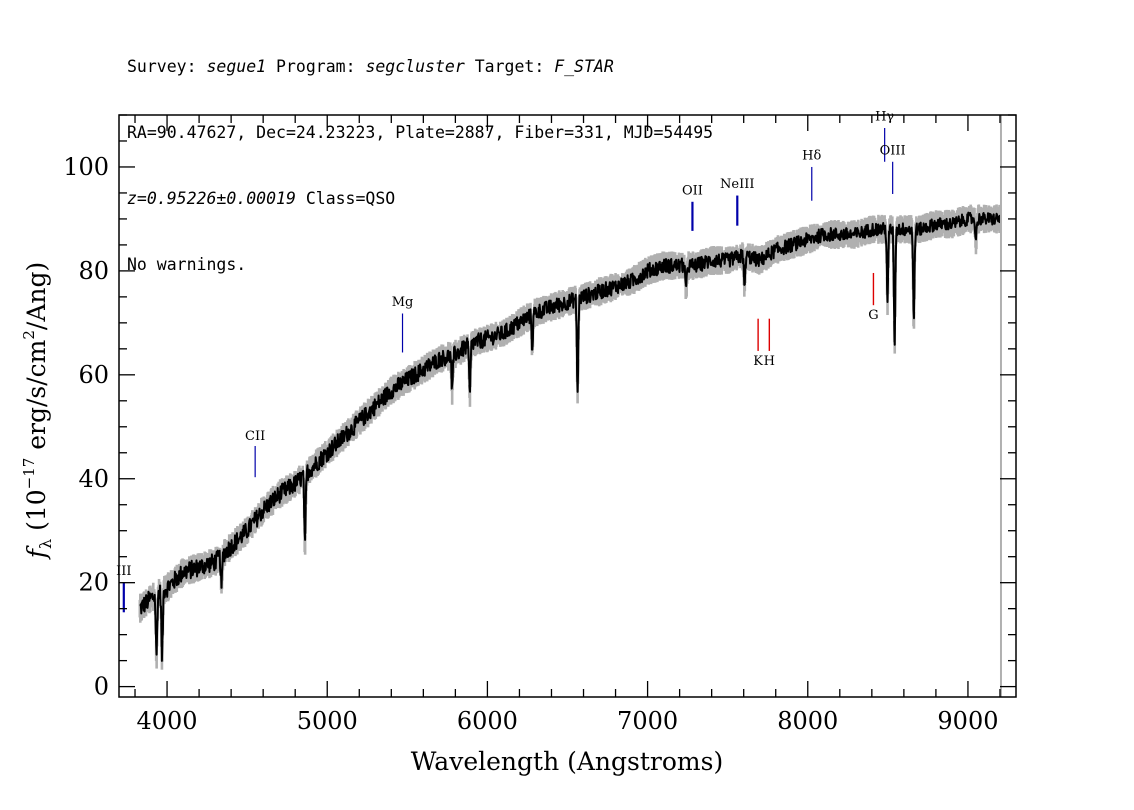 The width and height of the screenshot is (1134, 810). Describe the element at coordinates (101, 687) in the screenshot. I see `y-tick-label: 0` at that location.